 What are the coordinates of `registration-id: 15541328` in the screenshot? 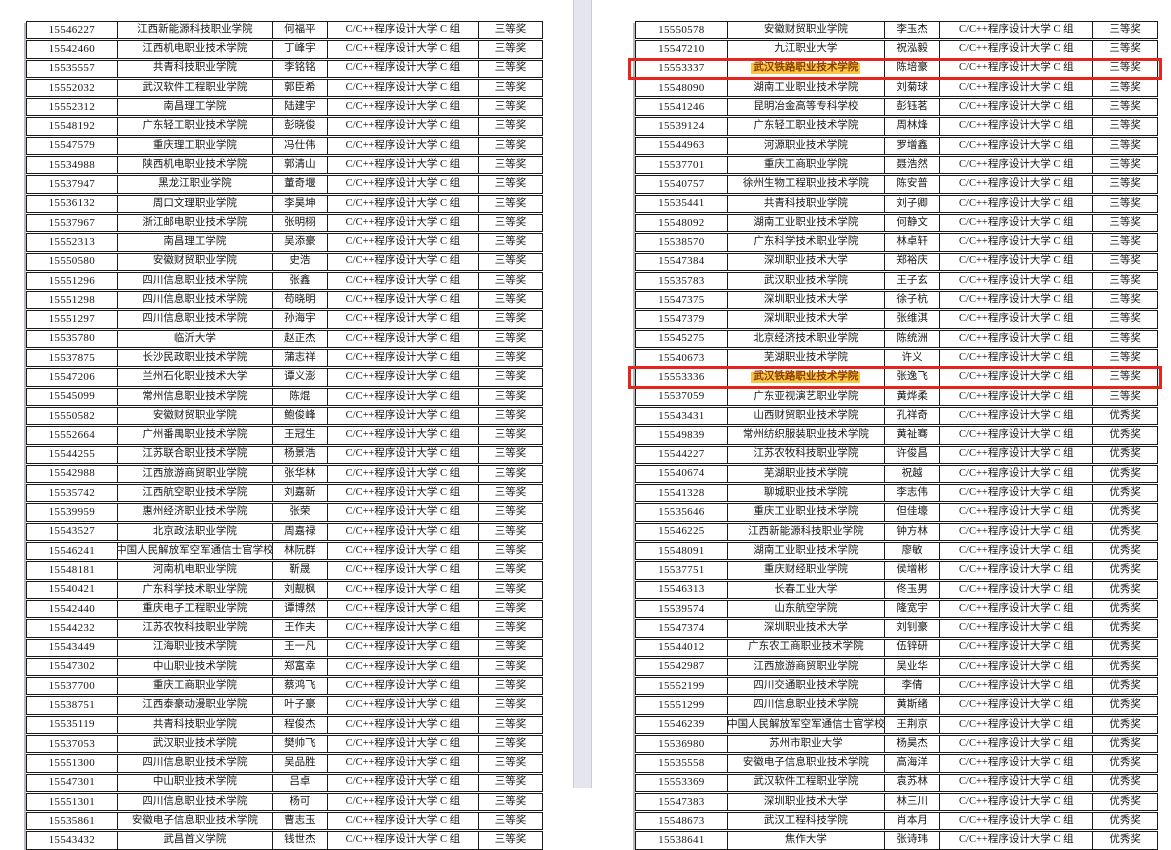 It's located at (682, 493).